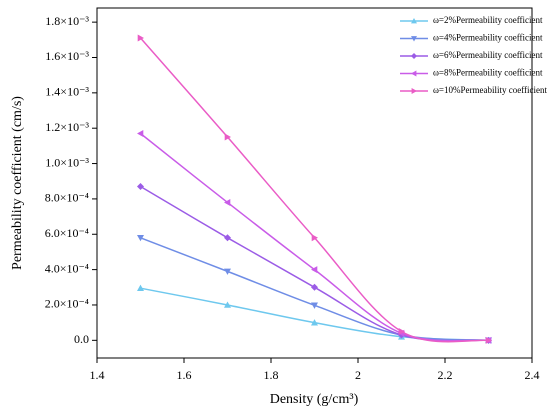 This screenshot has height=414, width=550. Describe the element at coordinates (67, 21) in the screenshot. I see `y-tick-label: 1.8×10⁻³` at that location.